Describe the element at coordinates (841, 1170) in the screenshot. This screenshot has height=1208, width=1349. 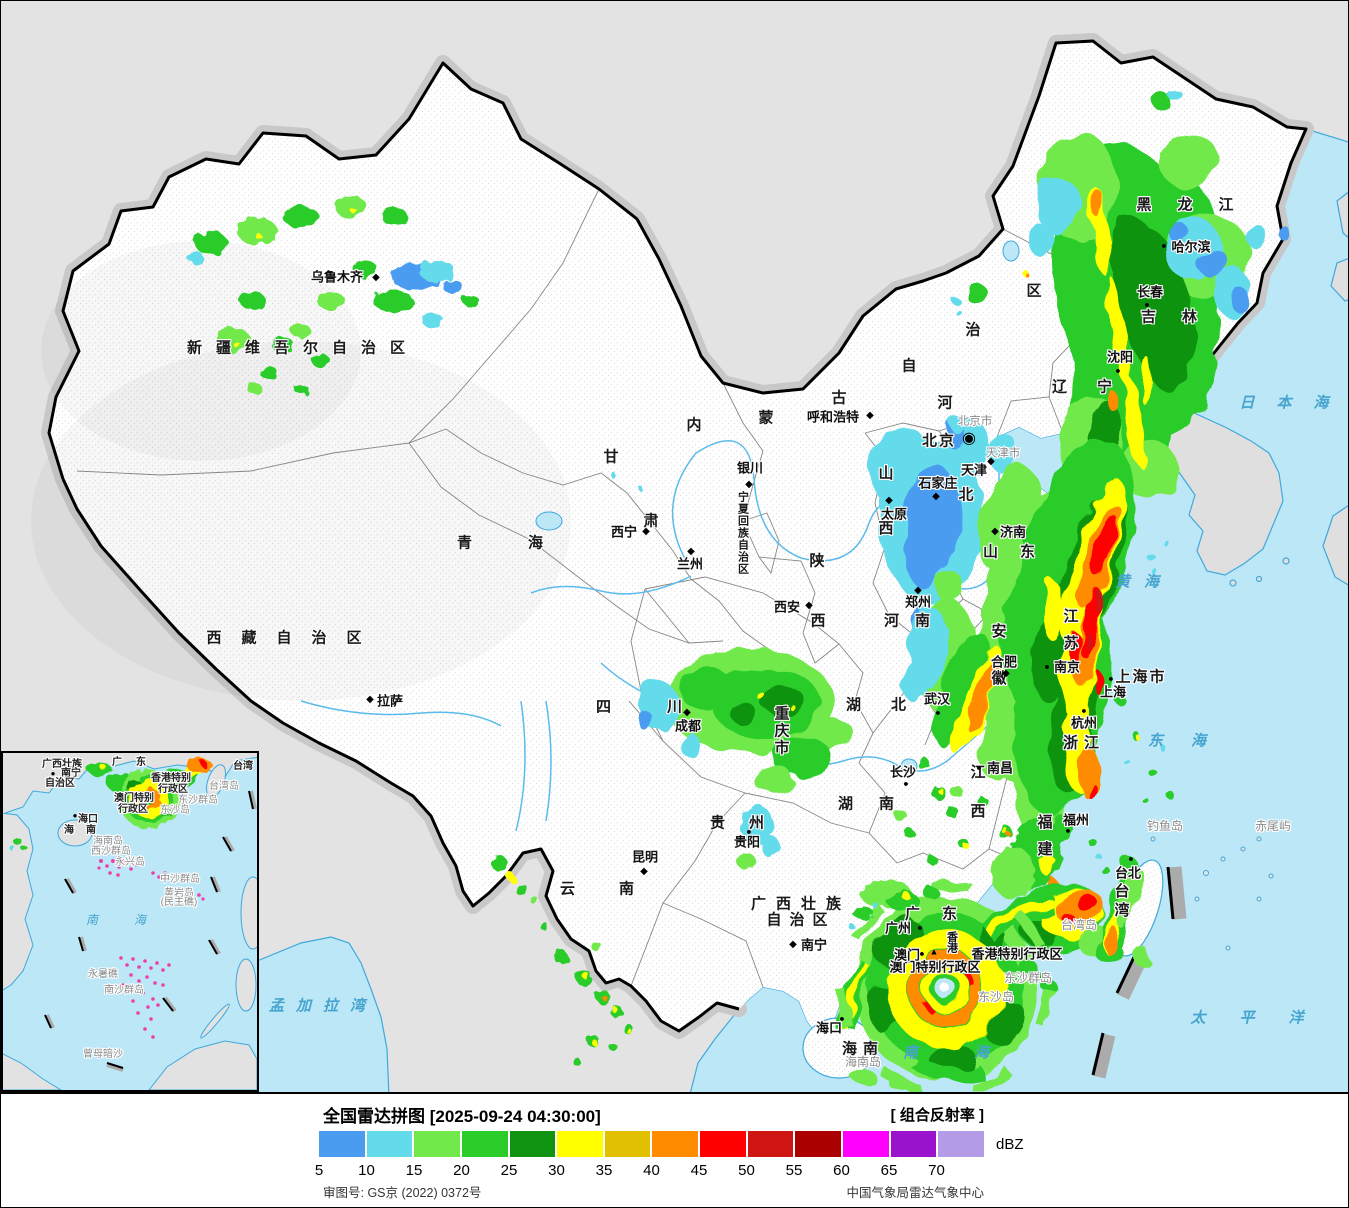
I see `dbz-tick-60: 60` at that location.